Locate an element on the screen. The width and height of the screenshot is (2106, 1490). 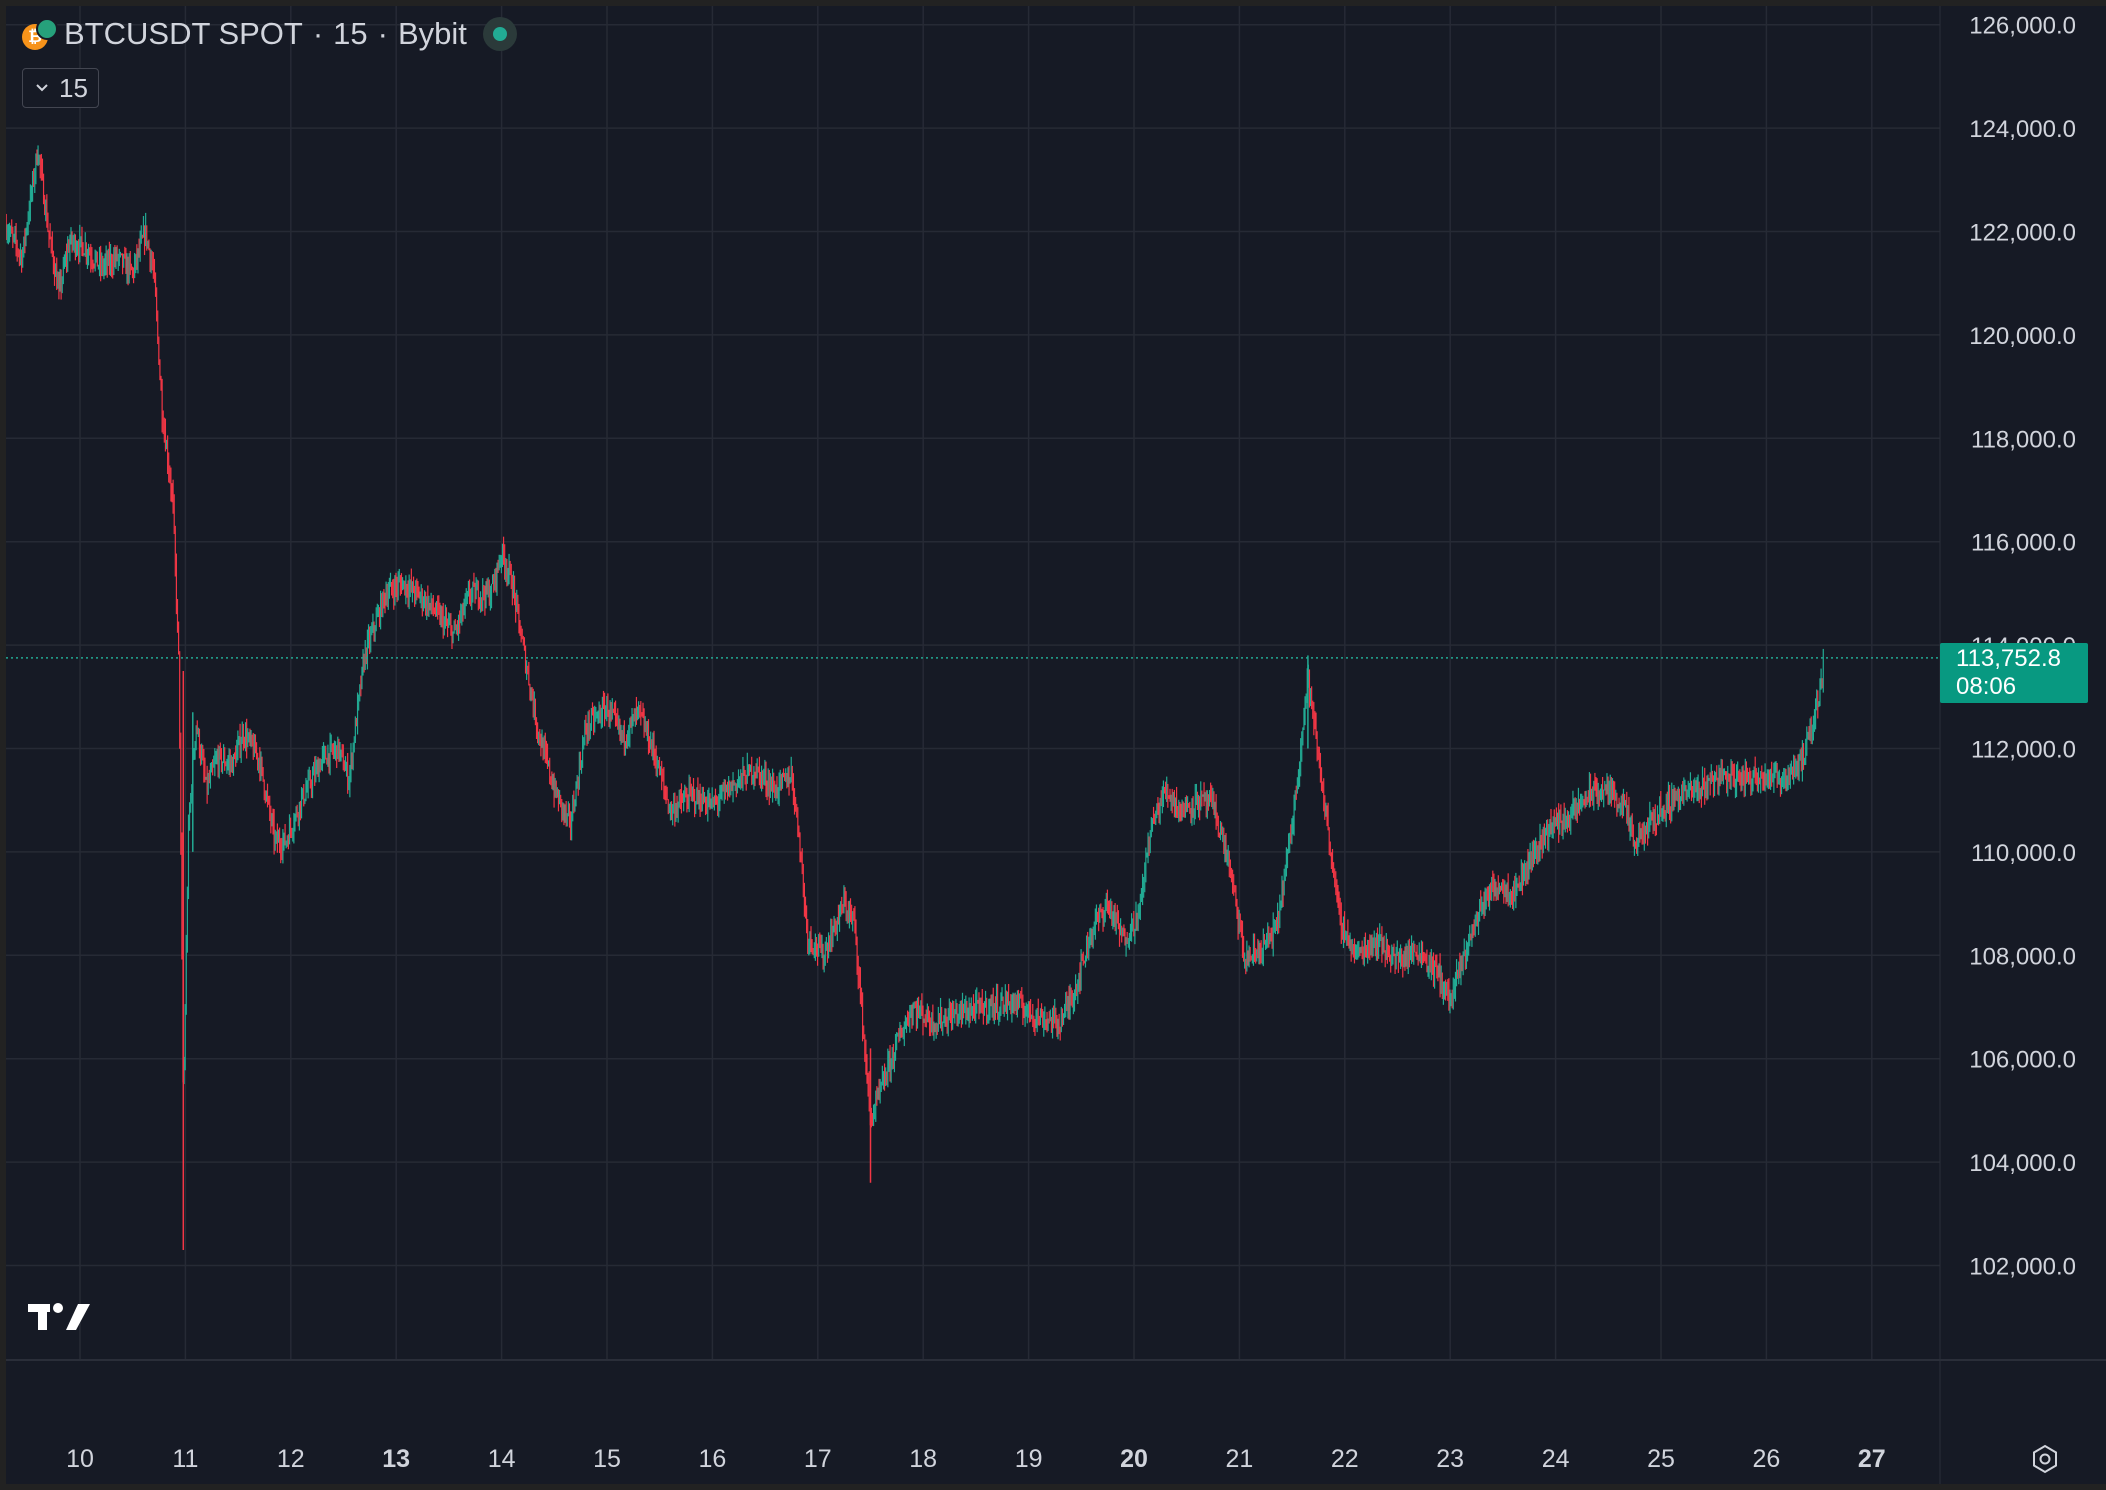
chevron-down-icon is located at coordinates (42, 88).